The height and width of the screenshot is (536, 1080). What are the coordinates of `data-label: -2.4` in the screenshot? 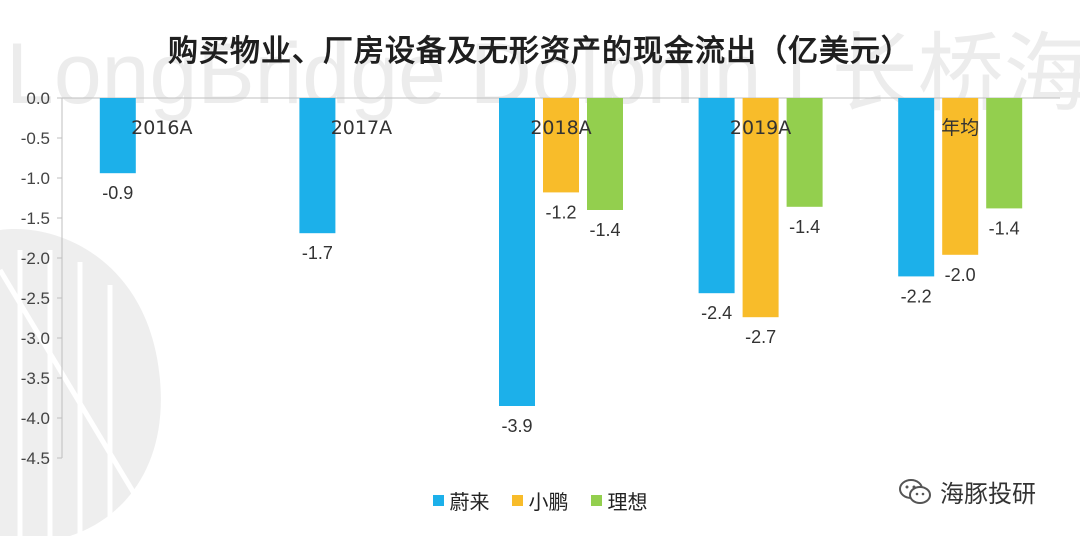 It's located at (716, 313).